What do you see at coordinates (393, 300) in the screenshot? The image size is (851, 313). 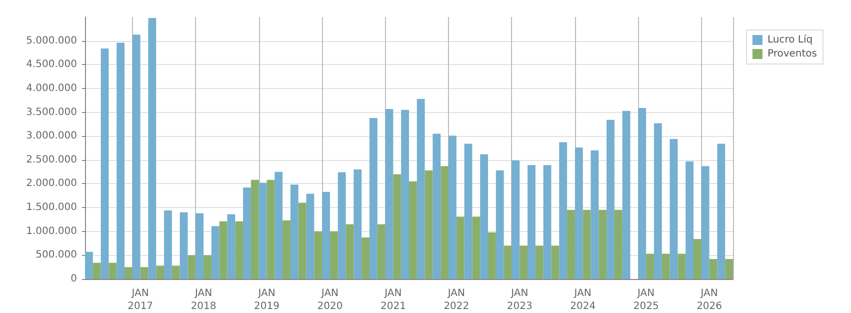 I see `x-tick-label: JAN 2021` at bounding box center [393, 300].